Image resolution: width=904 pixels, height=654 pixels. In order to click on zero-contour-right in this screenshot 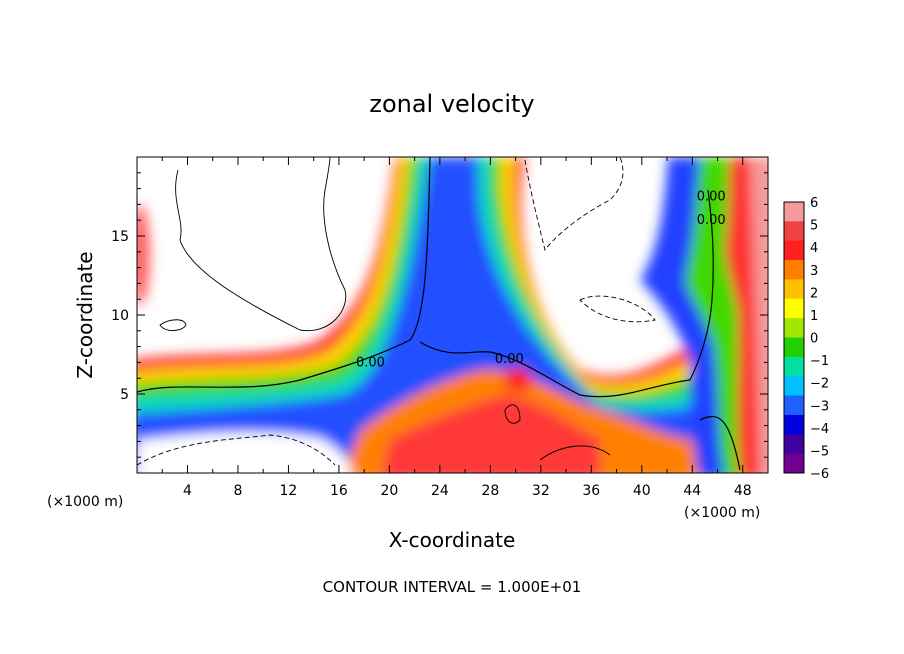, I will do `click(720, 443)`.